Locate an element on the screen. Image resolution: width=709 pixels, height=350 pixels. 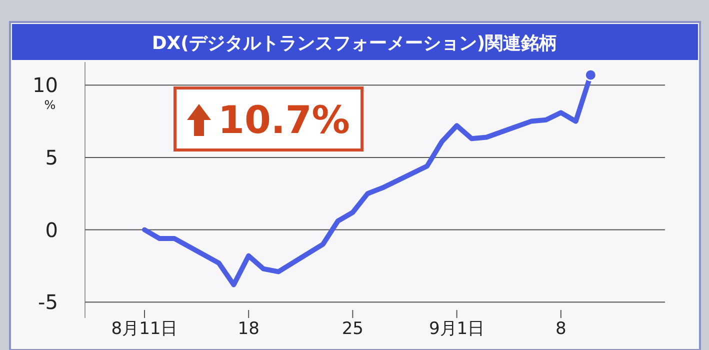
y-tick-label: -5 is located at coordinates (48, 302).